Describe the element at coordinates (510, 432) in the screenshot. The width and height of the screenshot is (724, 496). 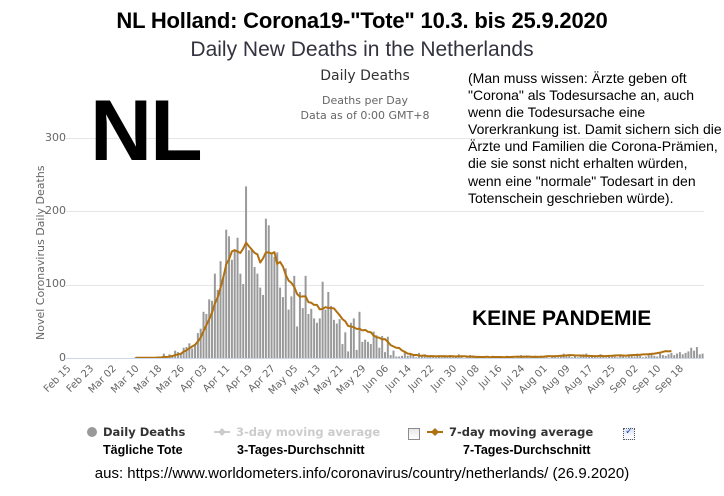
I see `legend-item-7day-average: 7-day moving average` at that location.